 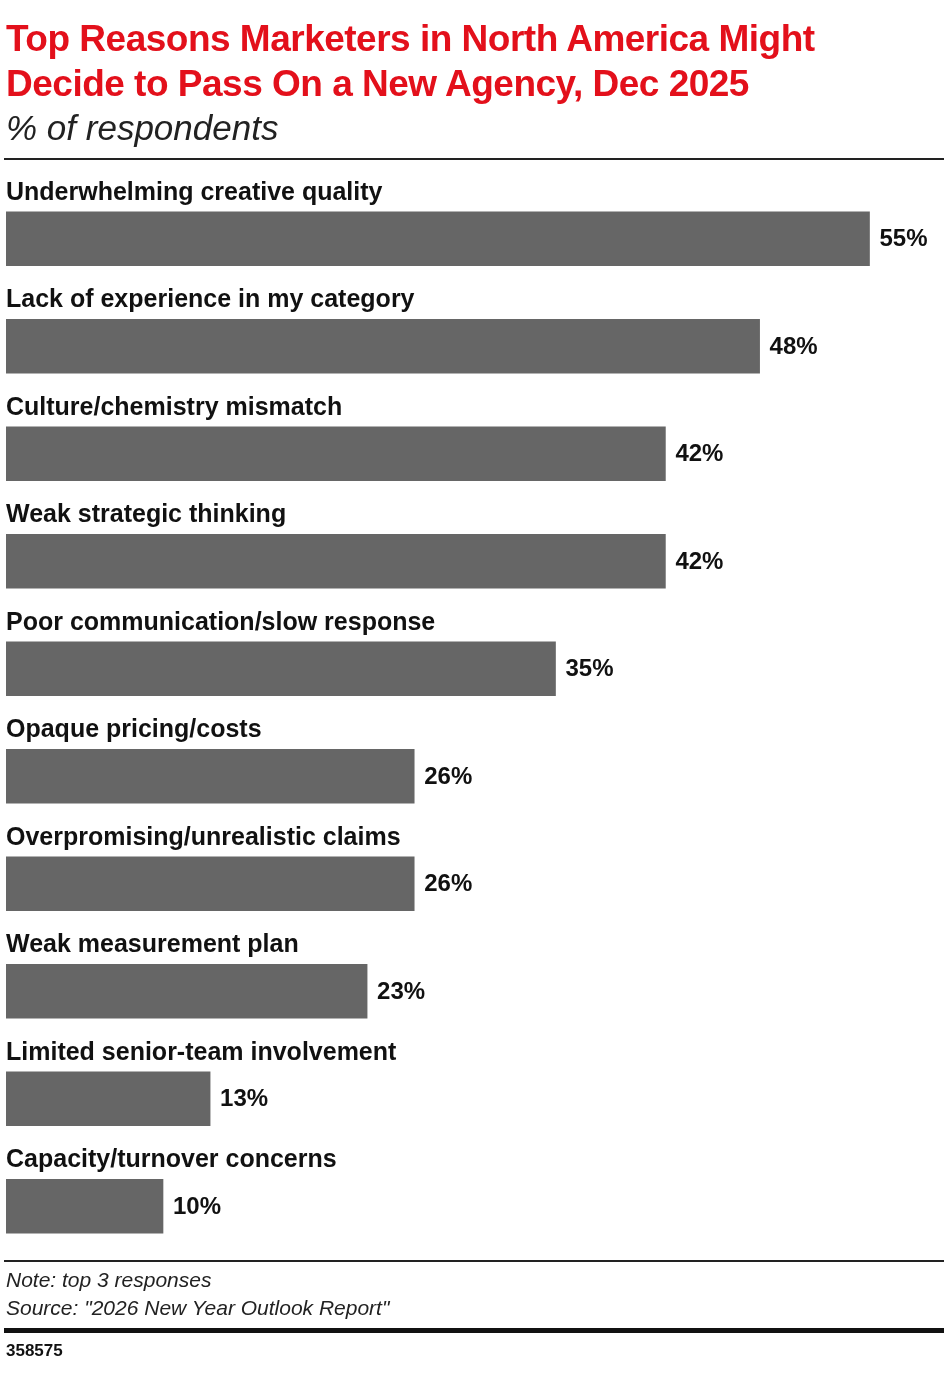 I want to click on text: 358575, so click(x=35, y=1351).